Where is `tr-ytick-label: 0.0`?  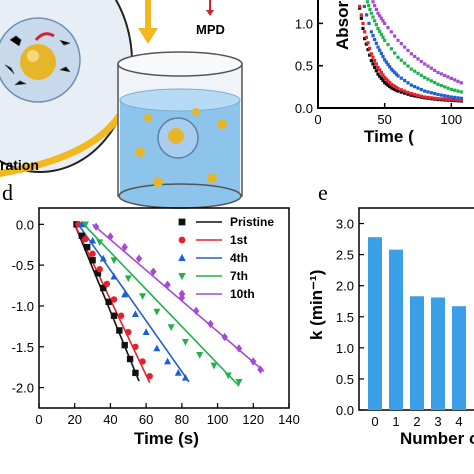 tr-ytick-label: 0.0 is located at coordinates (304, 108).